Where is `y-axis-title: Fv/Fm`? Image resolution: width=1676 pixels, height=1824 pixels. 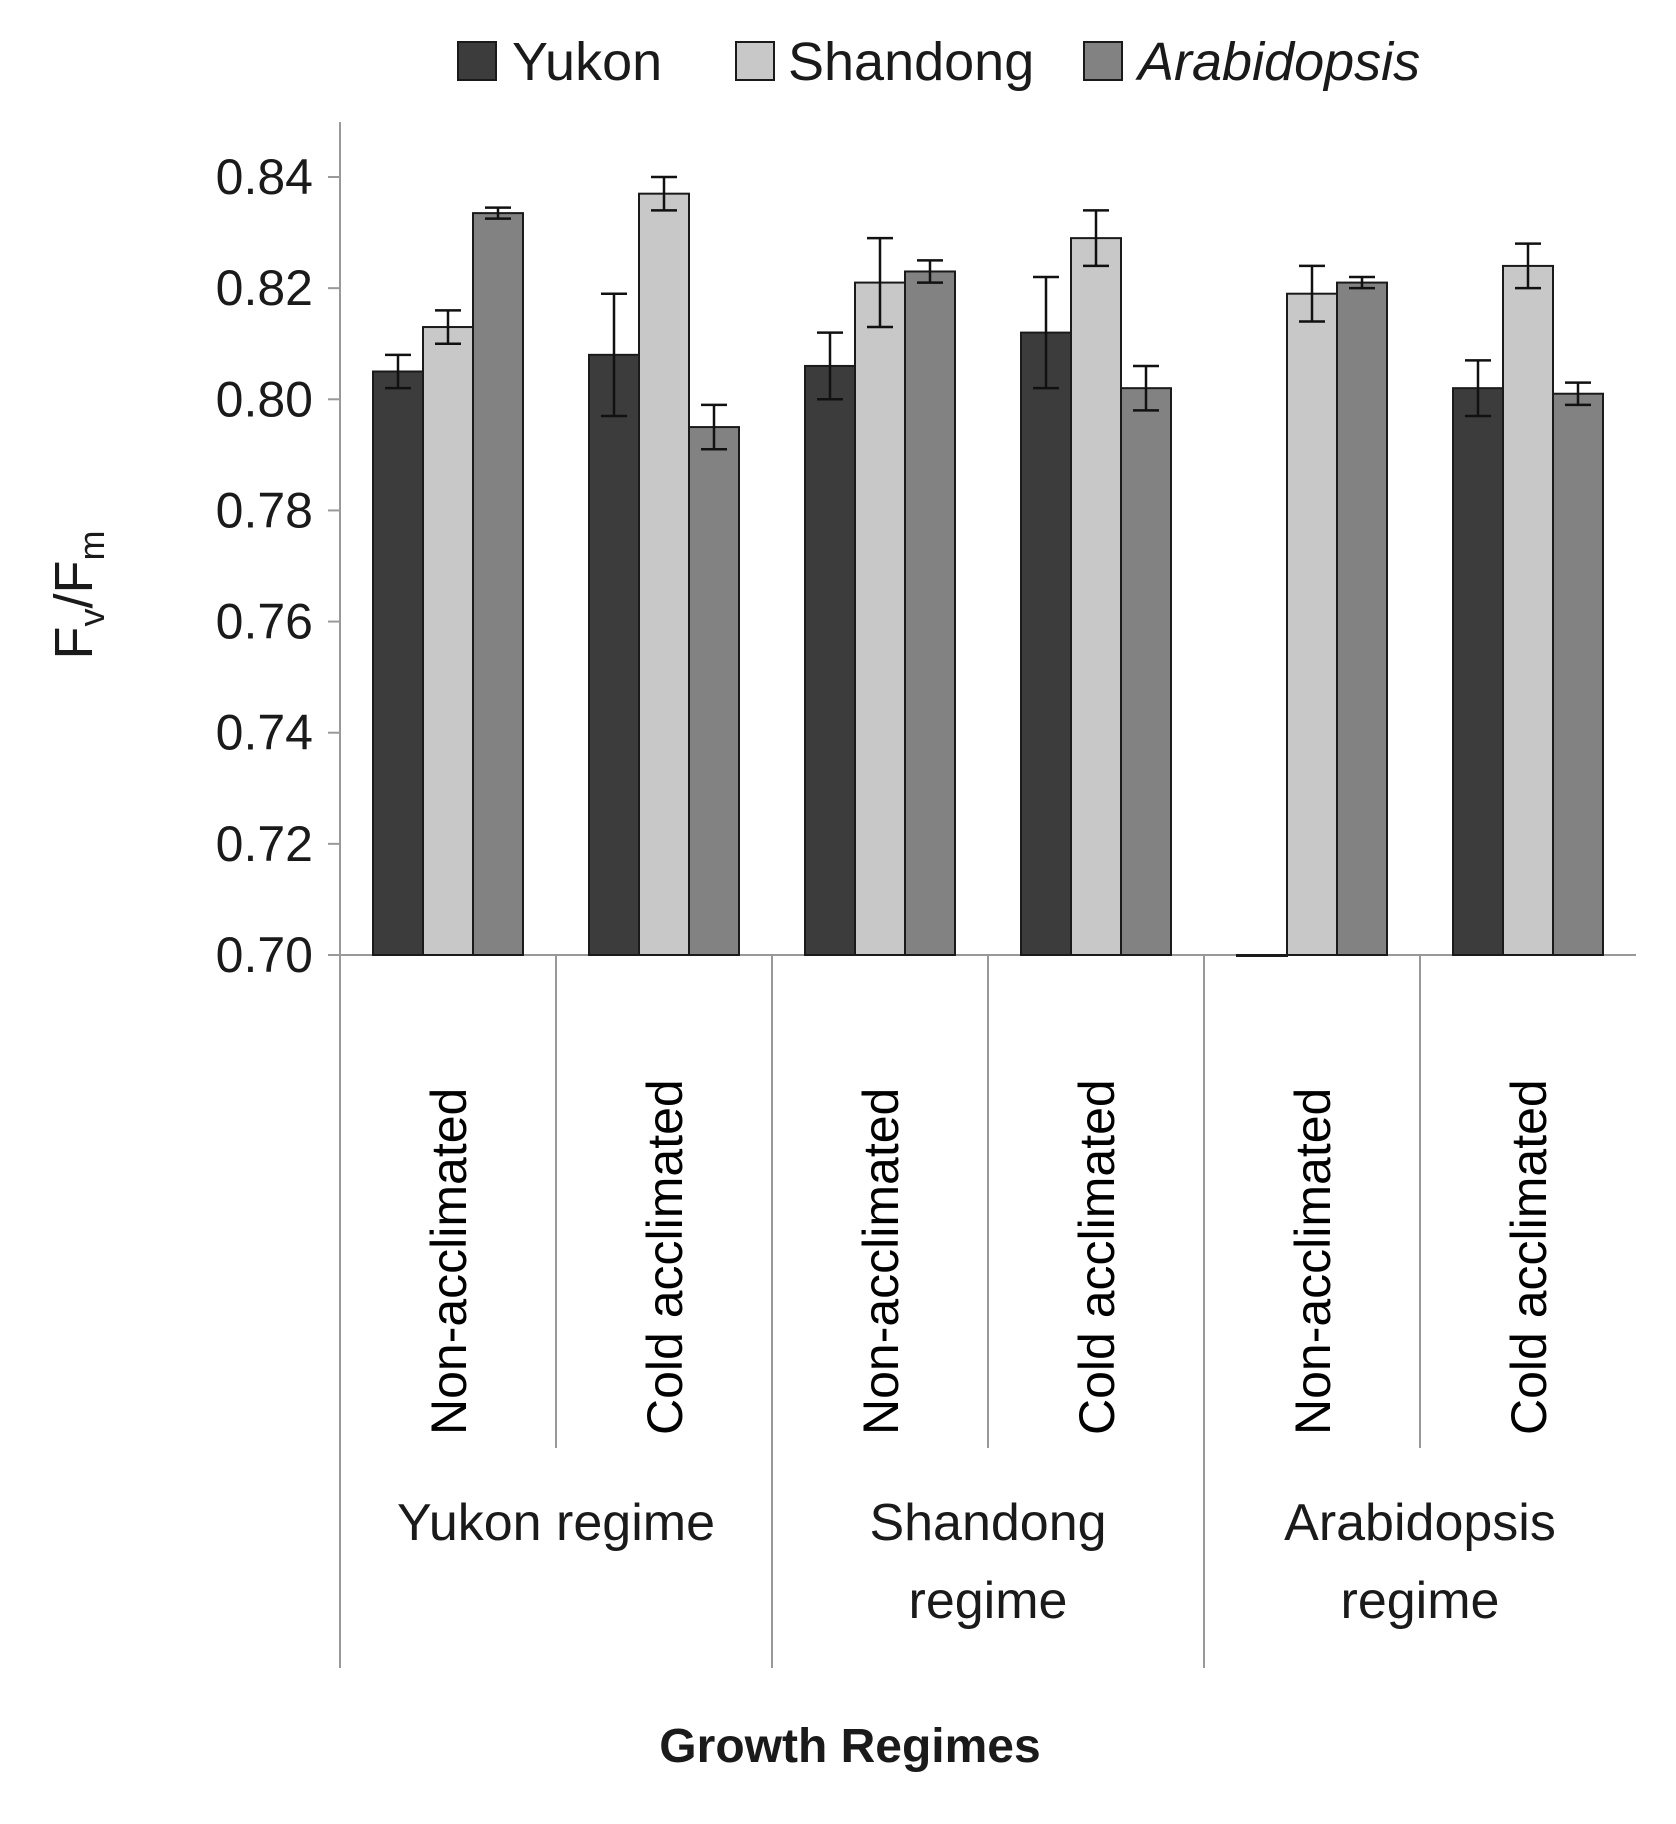
y-axis-title: Fv/Fm is located at coordinates (78, 595).